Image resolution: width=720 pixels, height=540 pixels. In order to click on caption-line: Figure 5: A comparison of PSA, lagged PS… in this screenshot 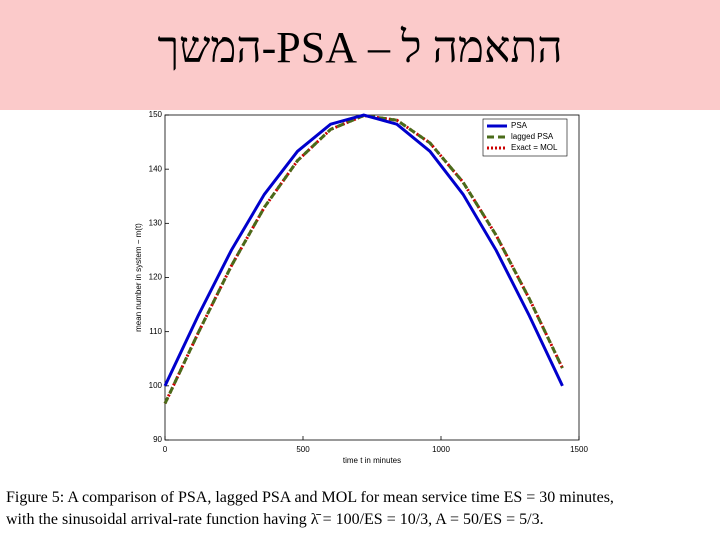, I will do `click(310, 497)`.